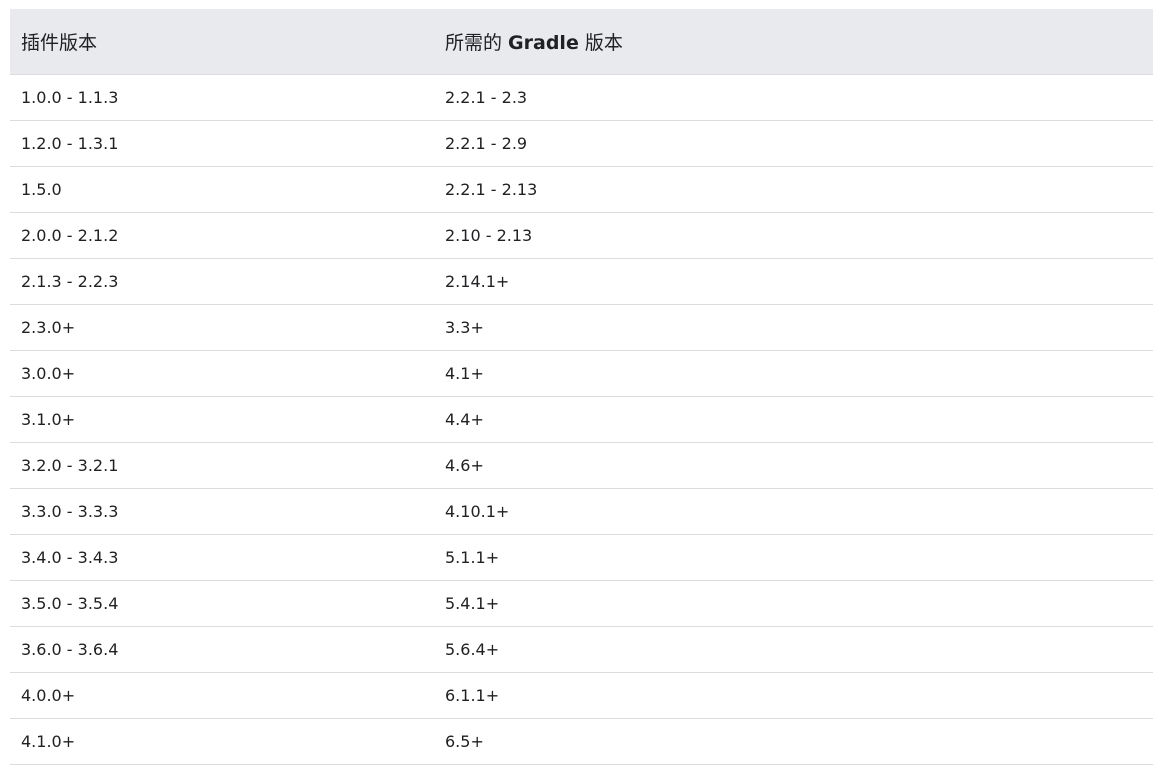 The height and width of the screenshot is (773, 1166). I want to click on plugin-version-cell: 1.2.0 - 1.3.1, so click(221, 143).